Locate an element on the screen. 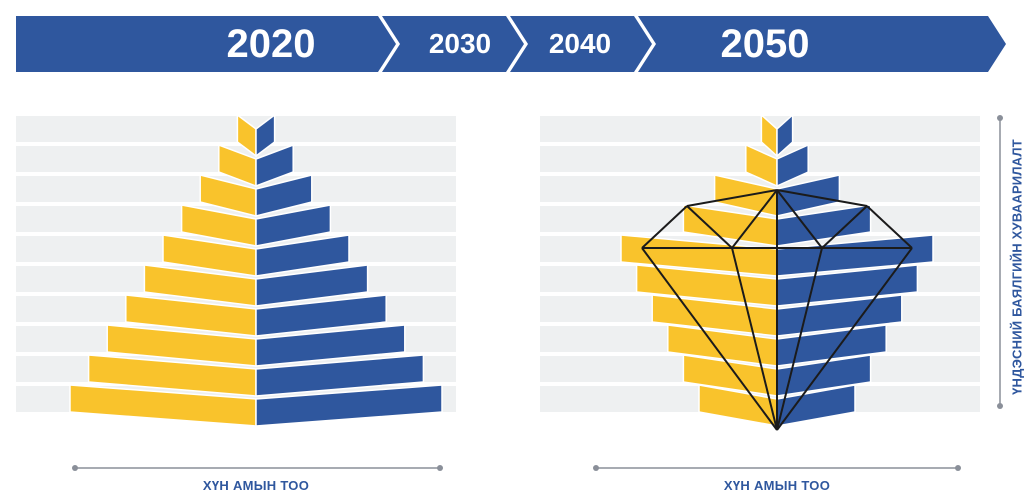 This screenshot has height=495, width=1034. timeline-segment-2040 is located at coordinates (581, 44).